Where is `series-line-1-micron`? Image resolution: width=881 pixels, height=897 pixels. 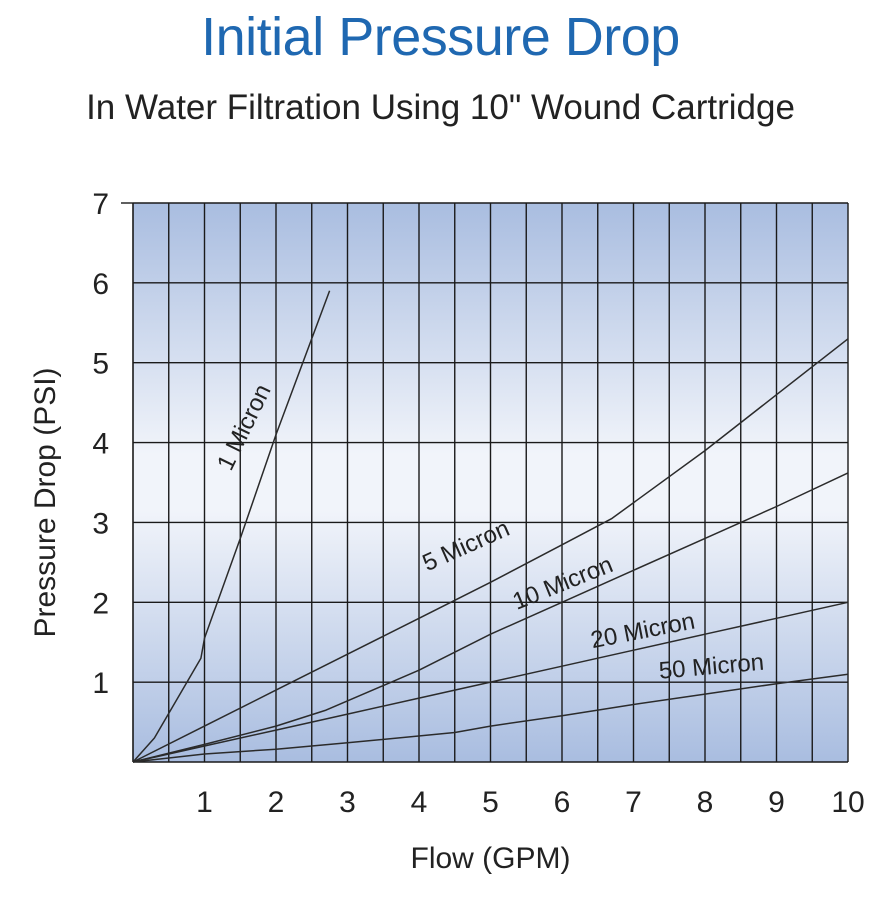 series-line-1-micron is located at coordinates (231, 526).